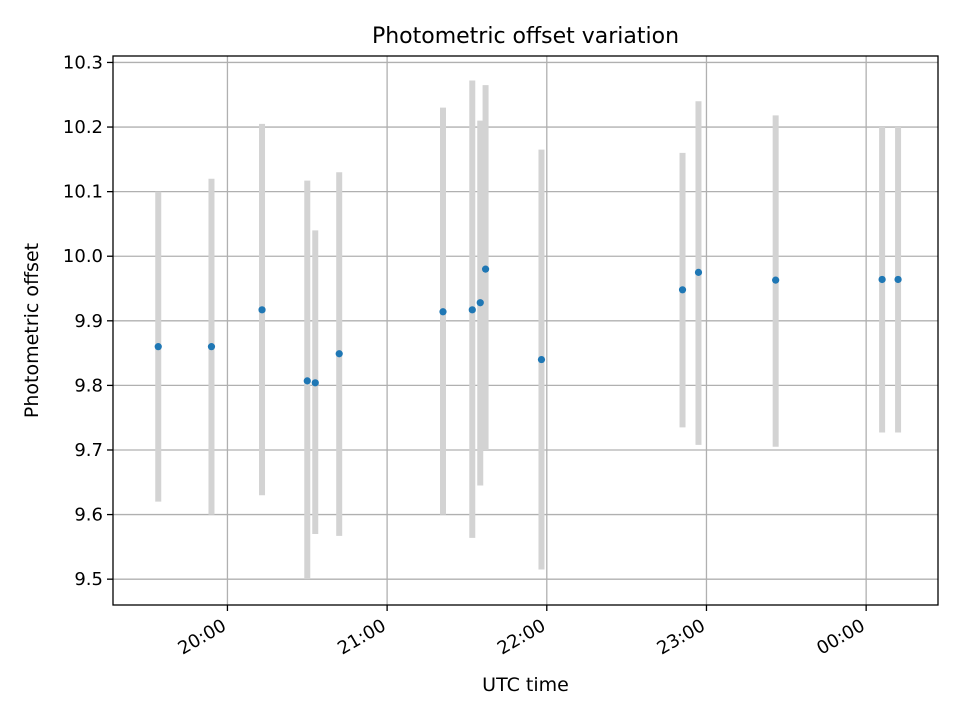  Describe the element at coordinates (32, 330) in the screenshot. I see `y-axis-label: Photometric offset` at that location.